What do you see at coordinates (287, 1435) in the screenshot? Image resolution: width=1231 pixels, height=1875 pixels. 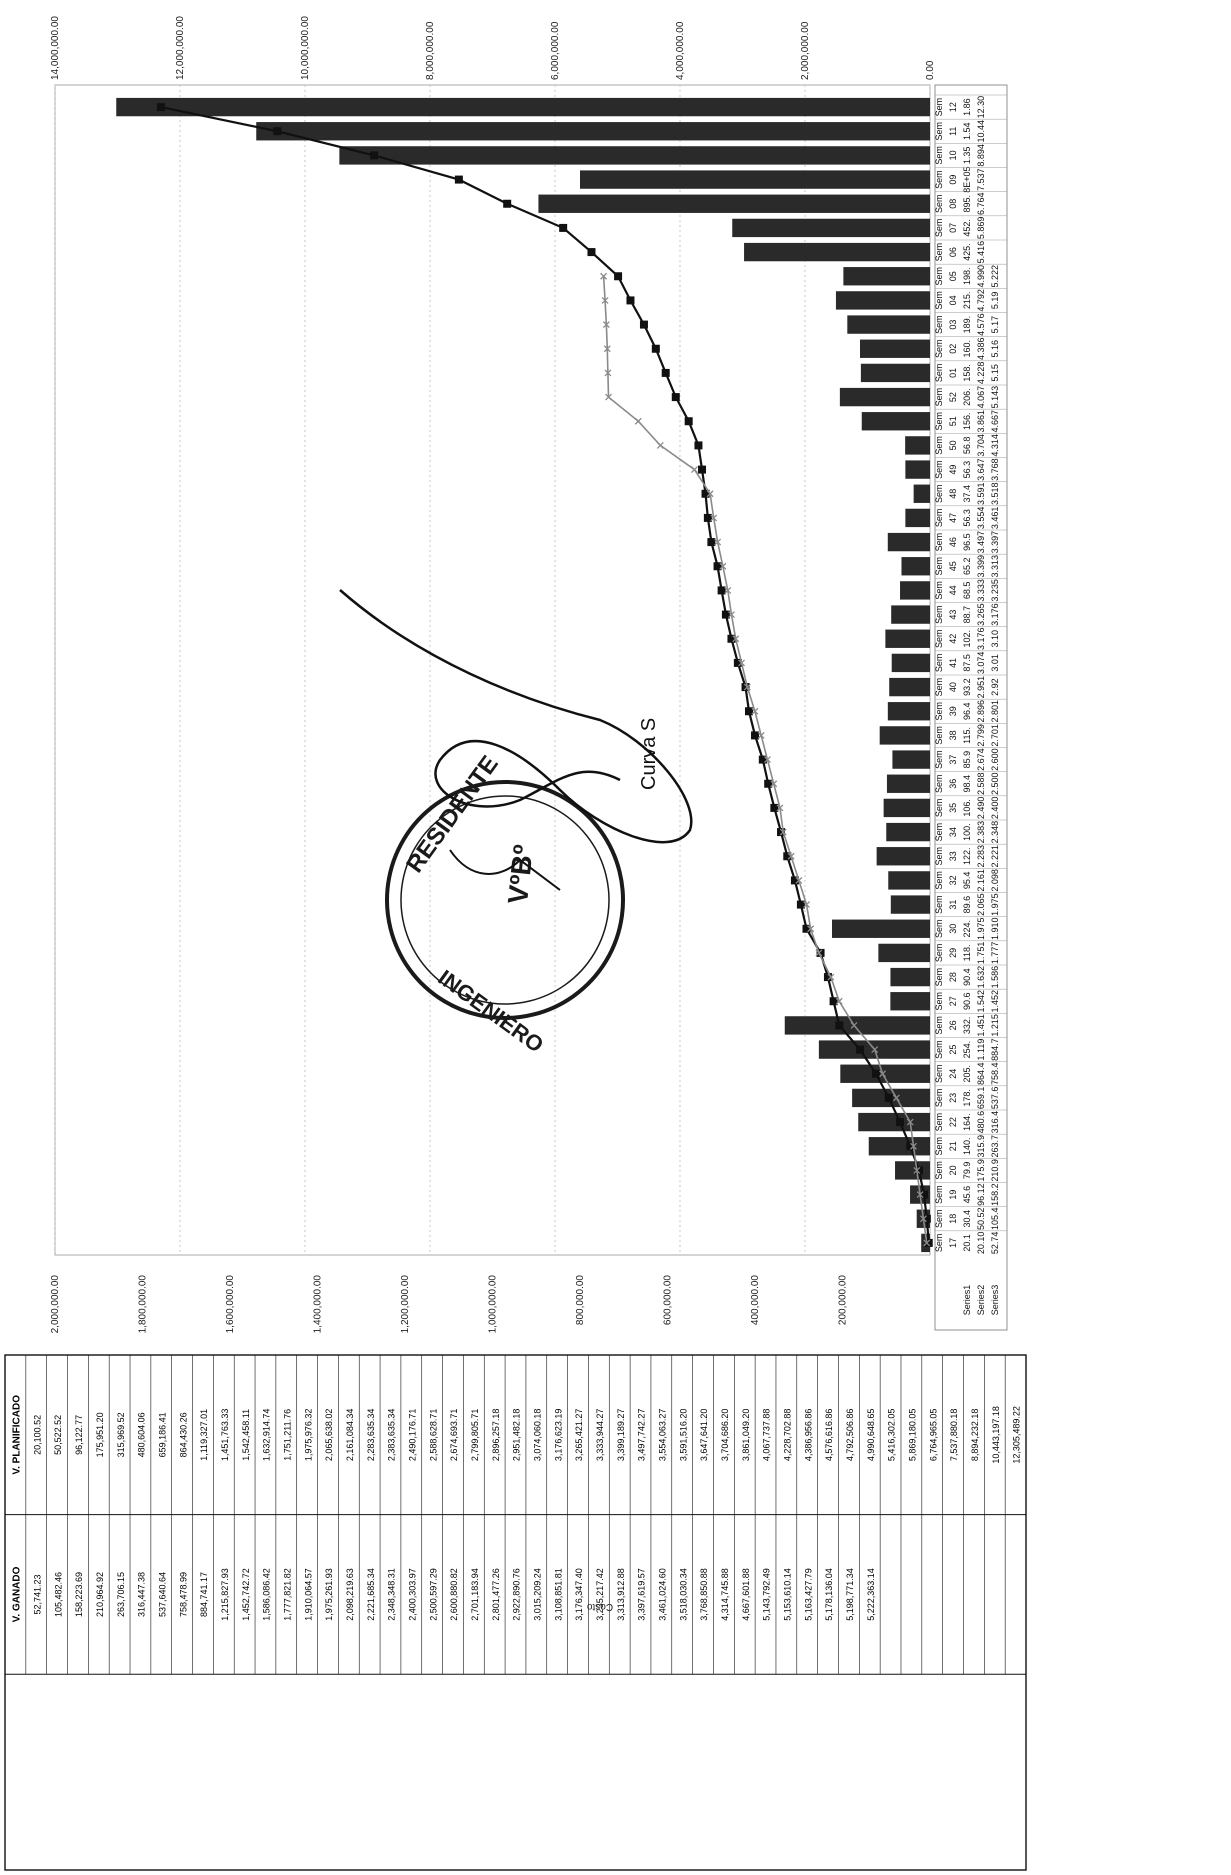 I see `side-table-cell: 1,751,211.76` at bounding box center [287, 1435].